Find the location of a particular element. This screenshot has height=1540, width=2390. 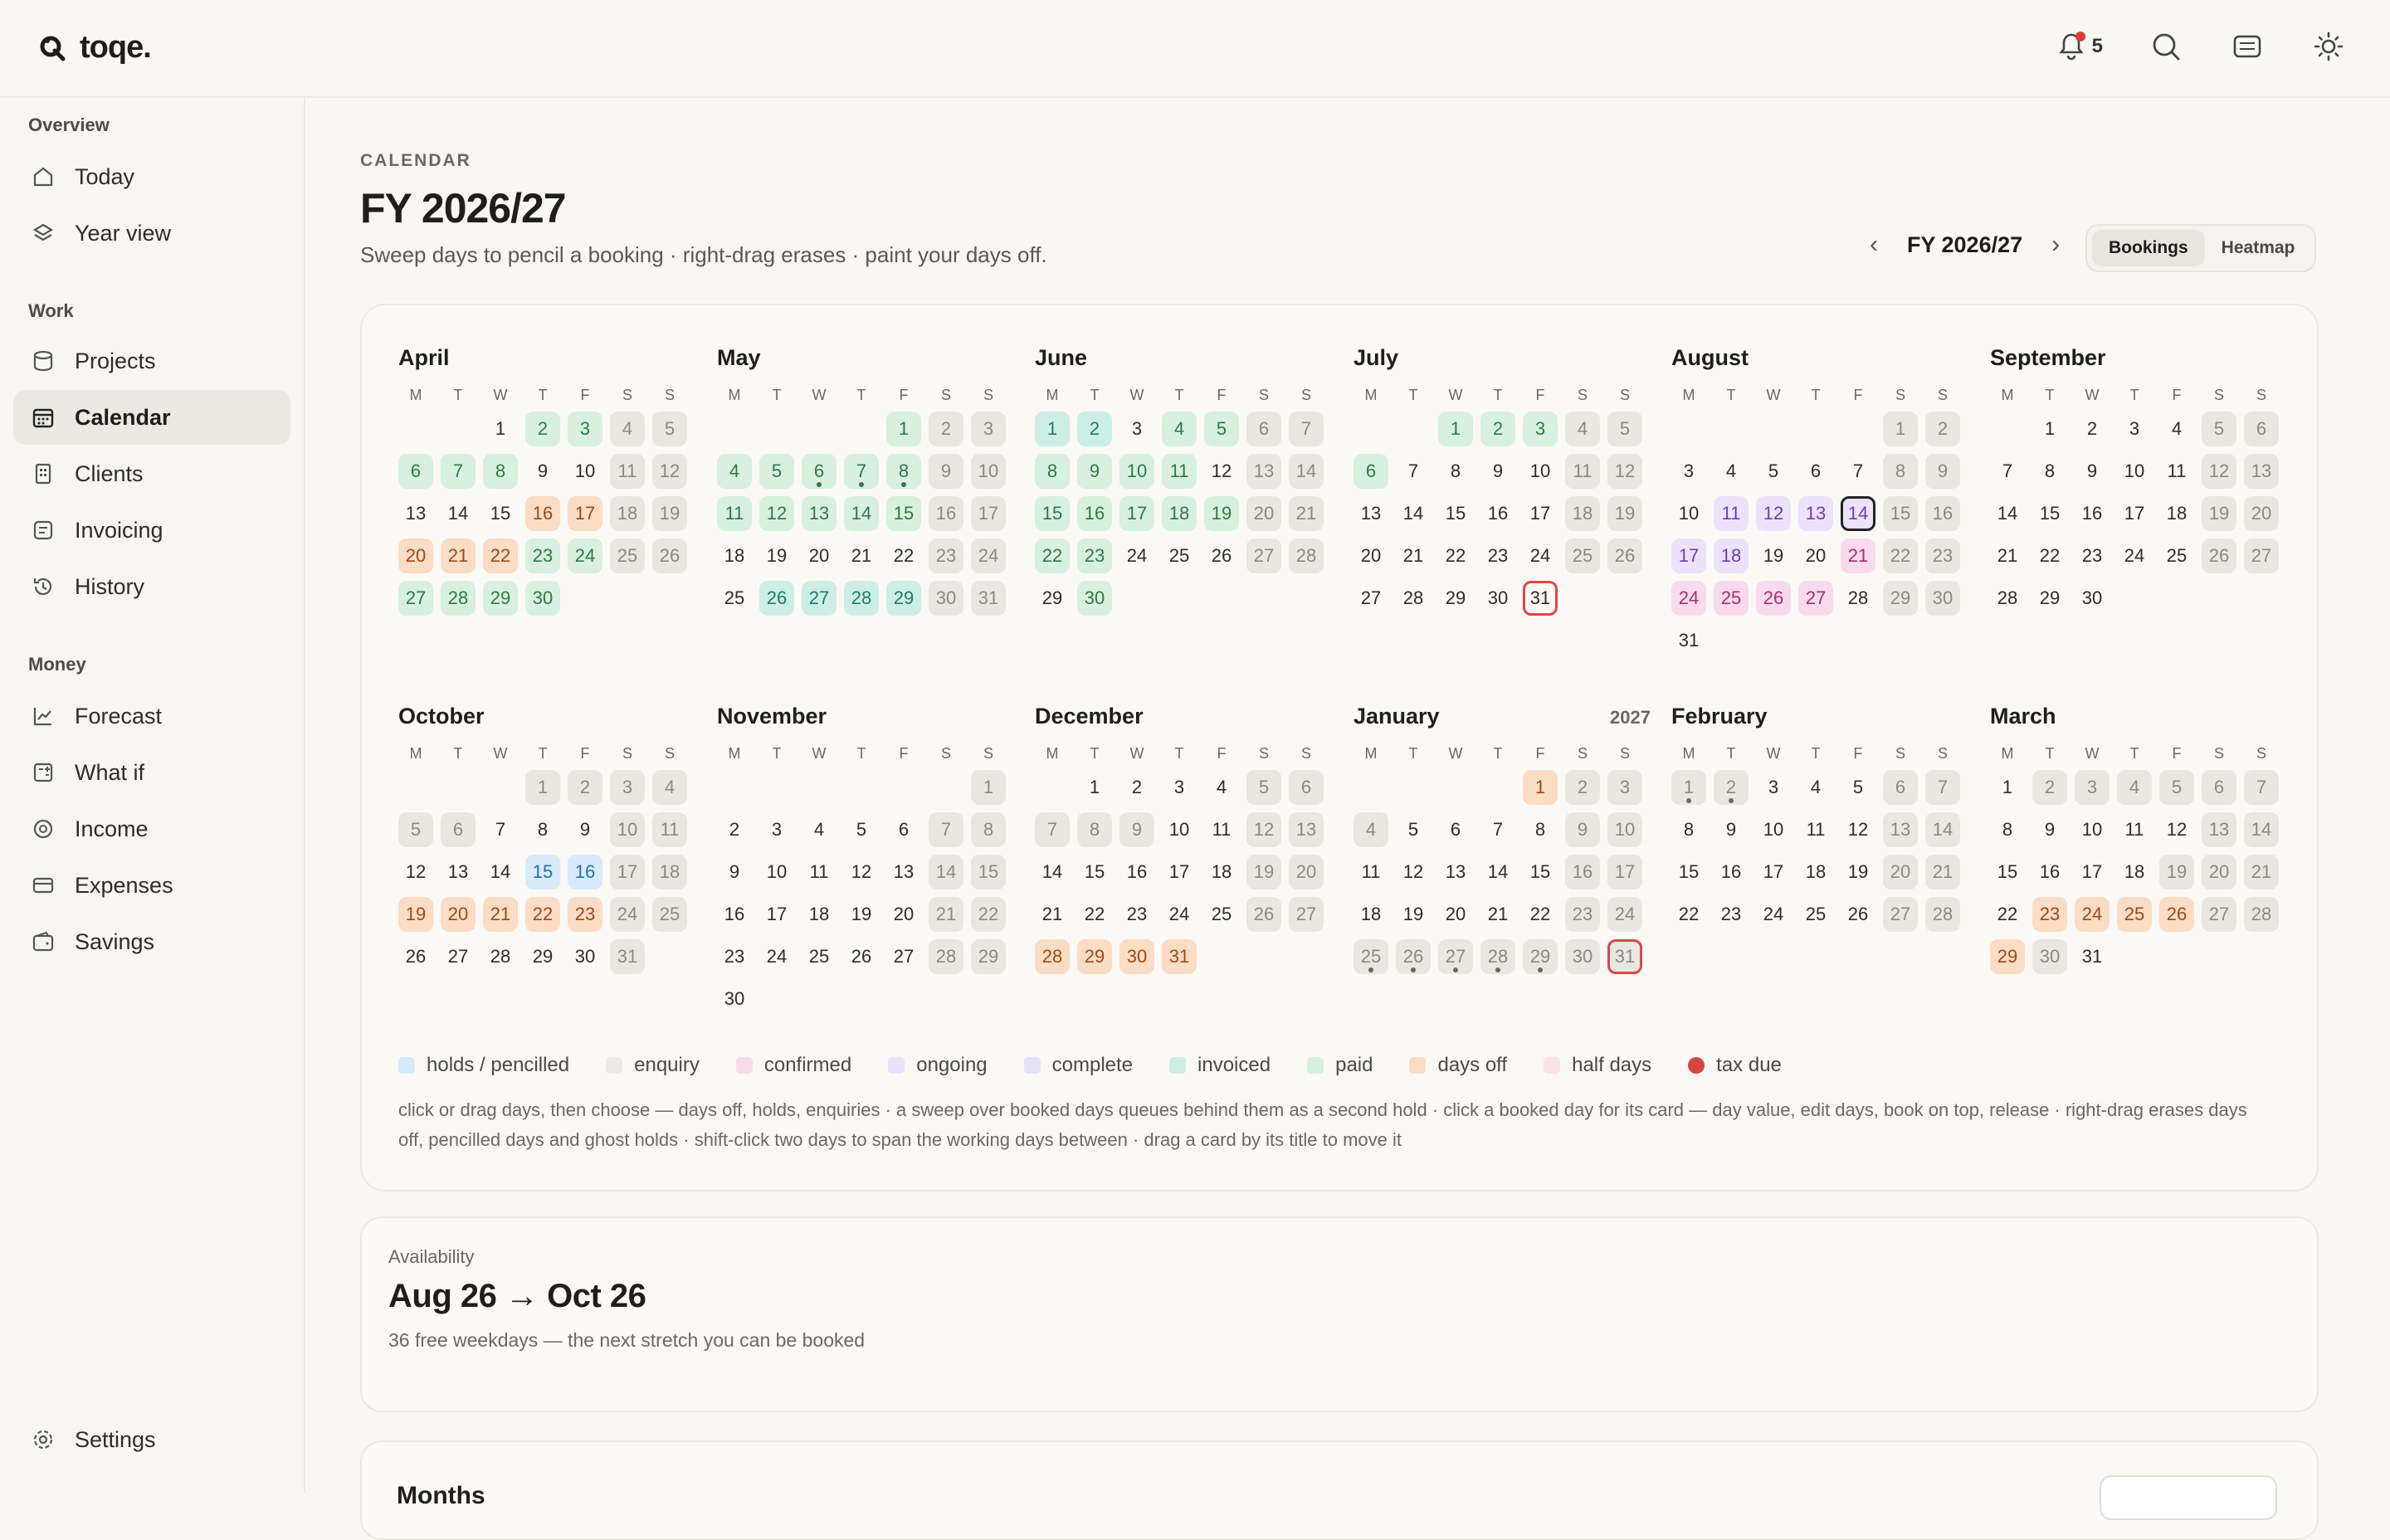

view-bookings-button: Bookings is located at coordinates (2148, 248).